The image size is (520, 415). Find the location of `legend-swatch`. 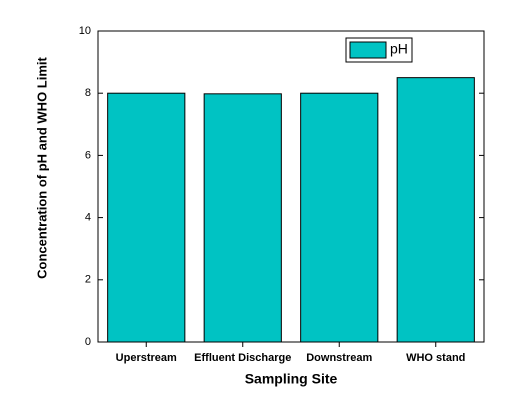

legend-swatch is located at coordinates (368, 50).